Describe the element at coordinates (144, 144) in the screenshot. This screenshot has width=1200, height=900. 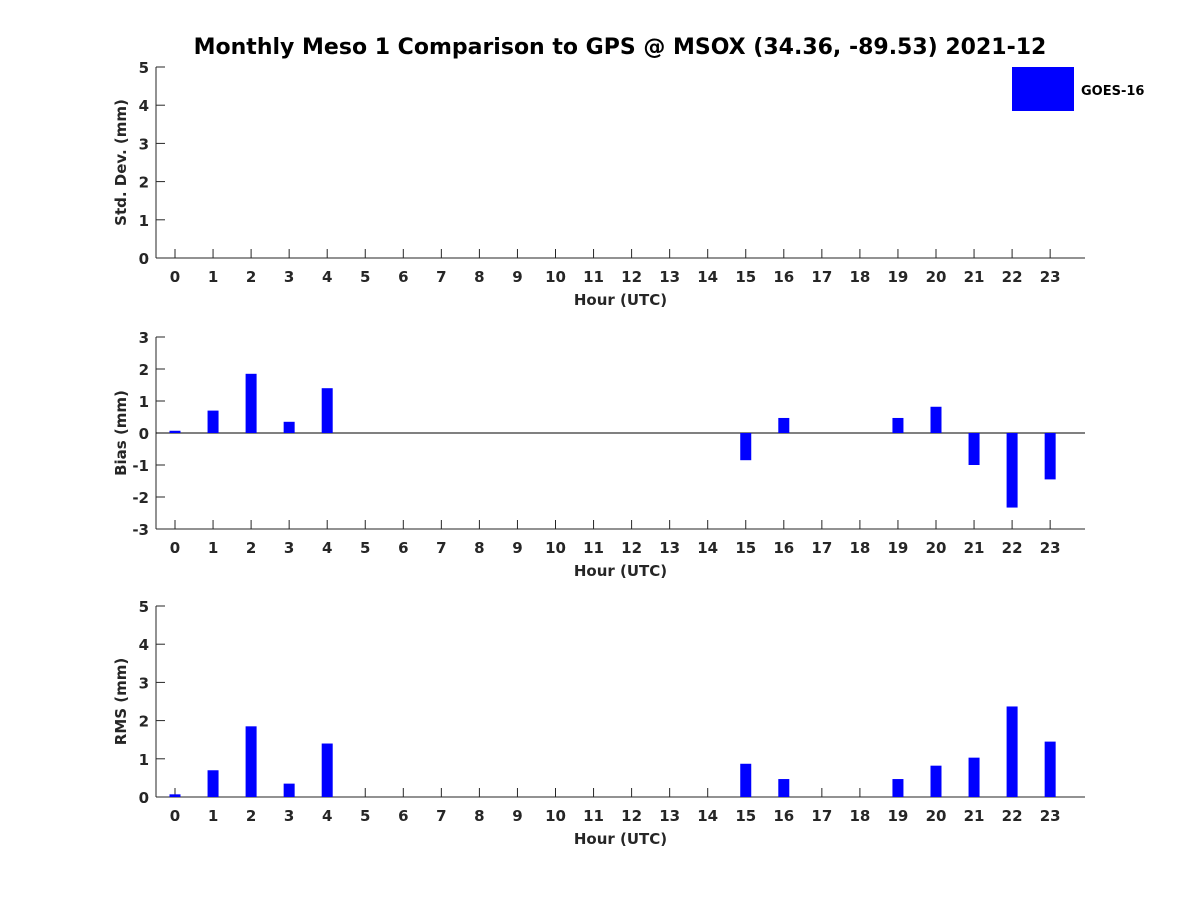
I see `y-tick-label: 3` at that location.